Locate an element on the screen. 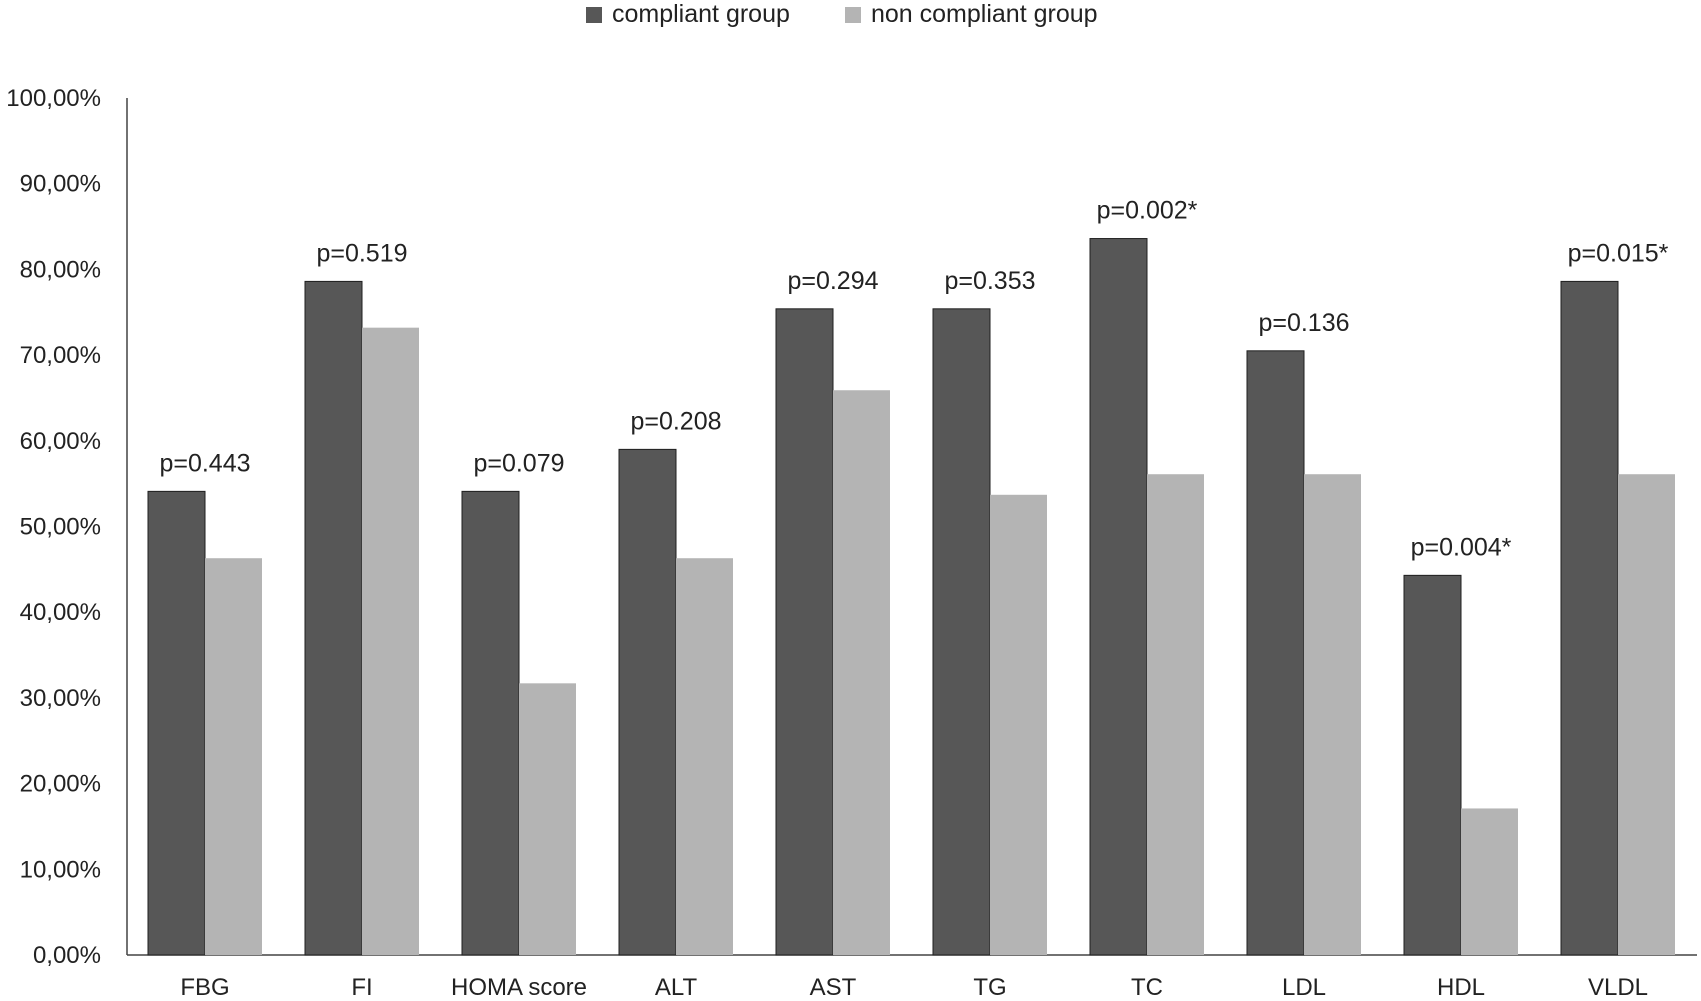 The width and height of the screenshot is (1701, 1001). y-tick-label: 80,00% is located at coordinates (60, 269).